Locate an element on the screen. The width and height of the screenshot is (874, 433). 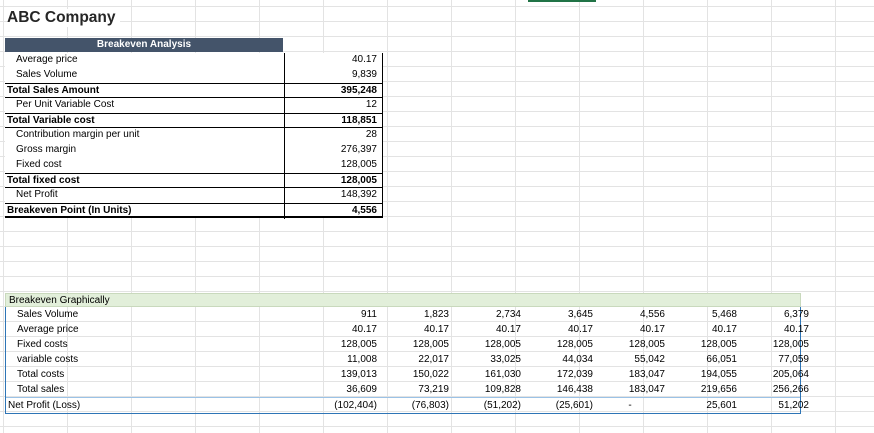
table-cell: 44,034 is located at coordinates (577, 359).